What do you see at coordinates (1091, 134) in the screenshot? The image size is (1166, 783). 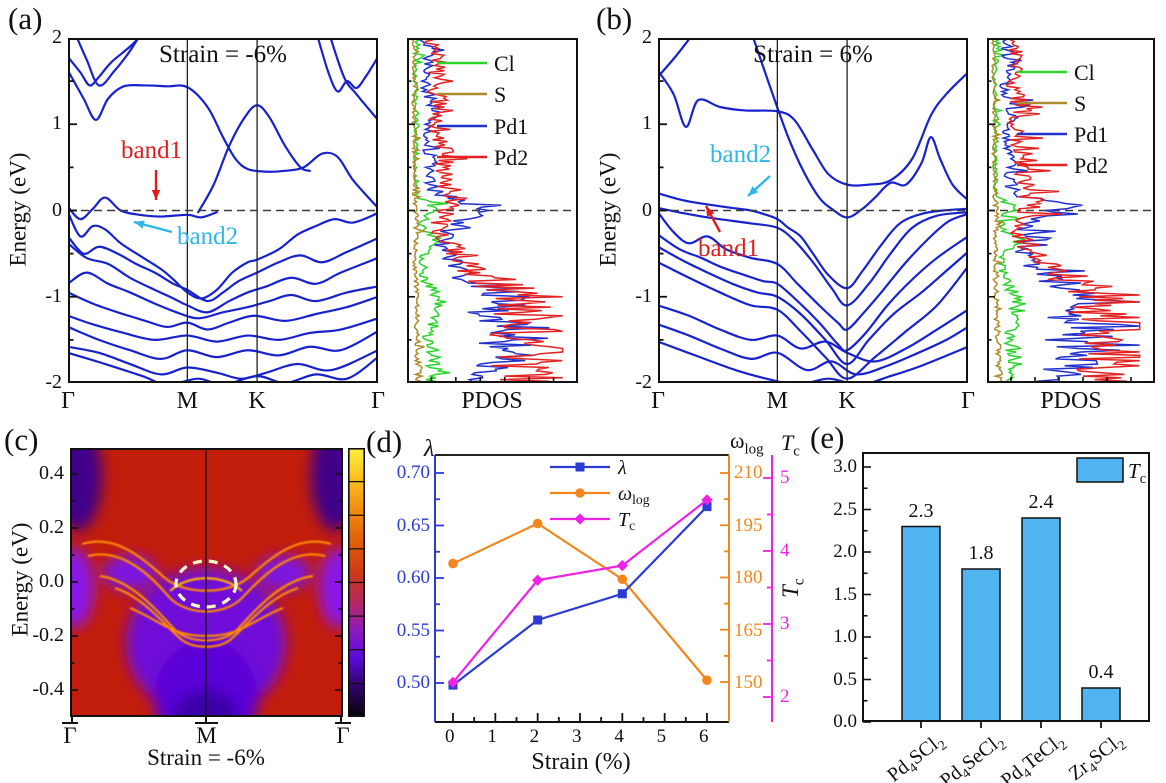 I see `svg-text: Pd1` at bounding box center [1091, 134].